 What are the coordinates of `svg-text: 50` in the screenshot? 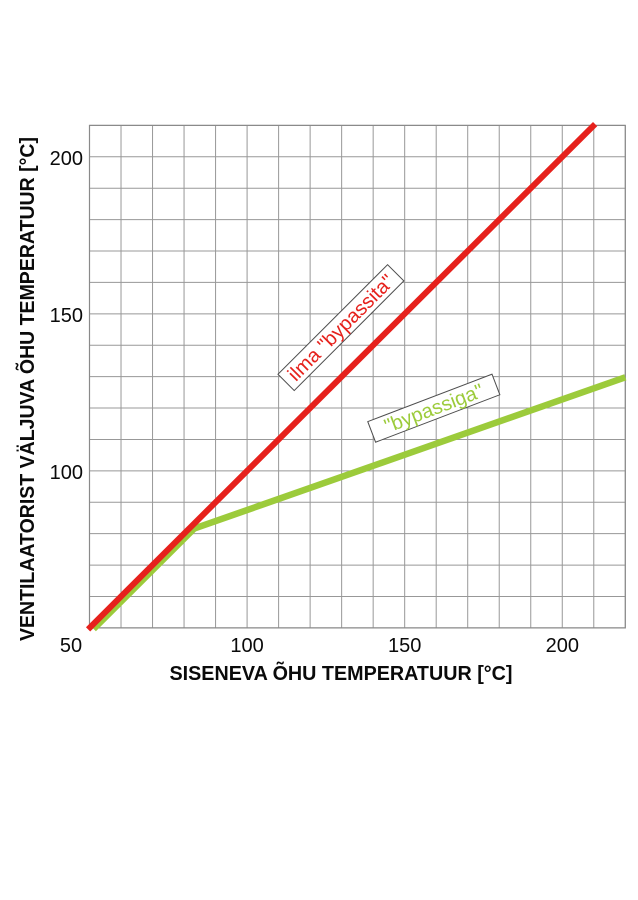 It's located at (71, 646).